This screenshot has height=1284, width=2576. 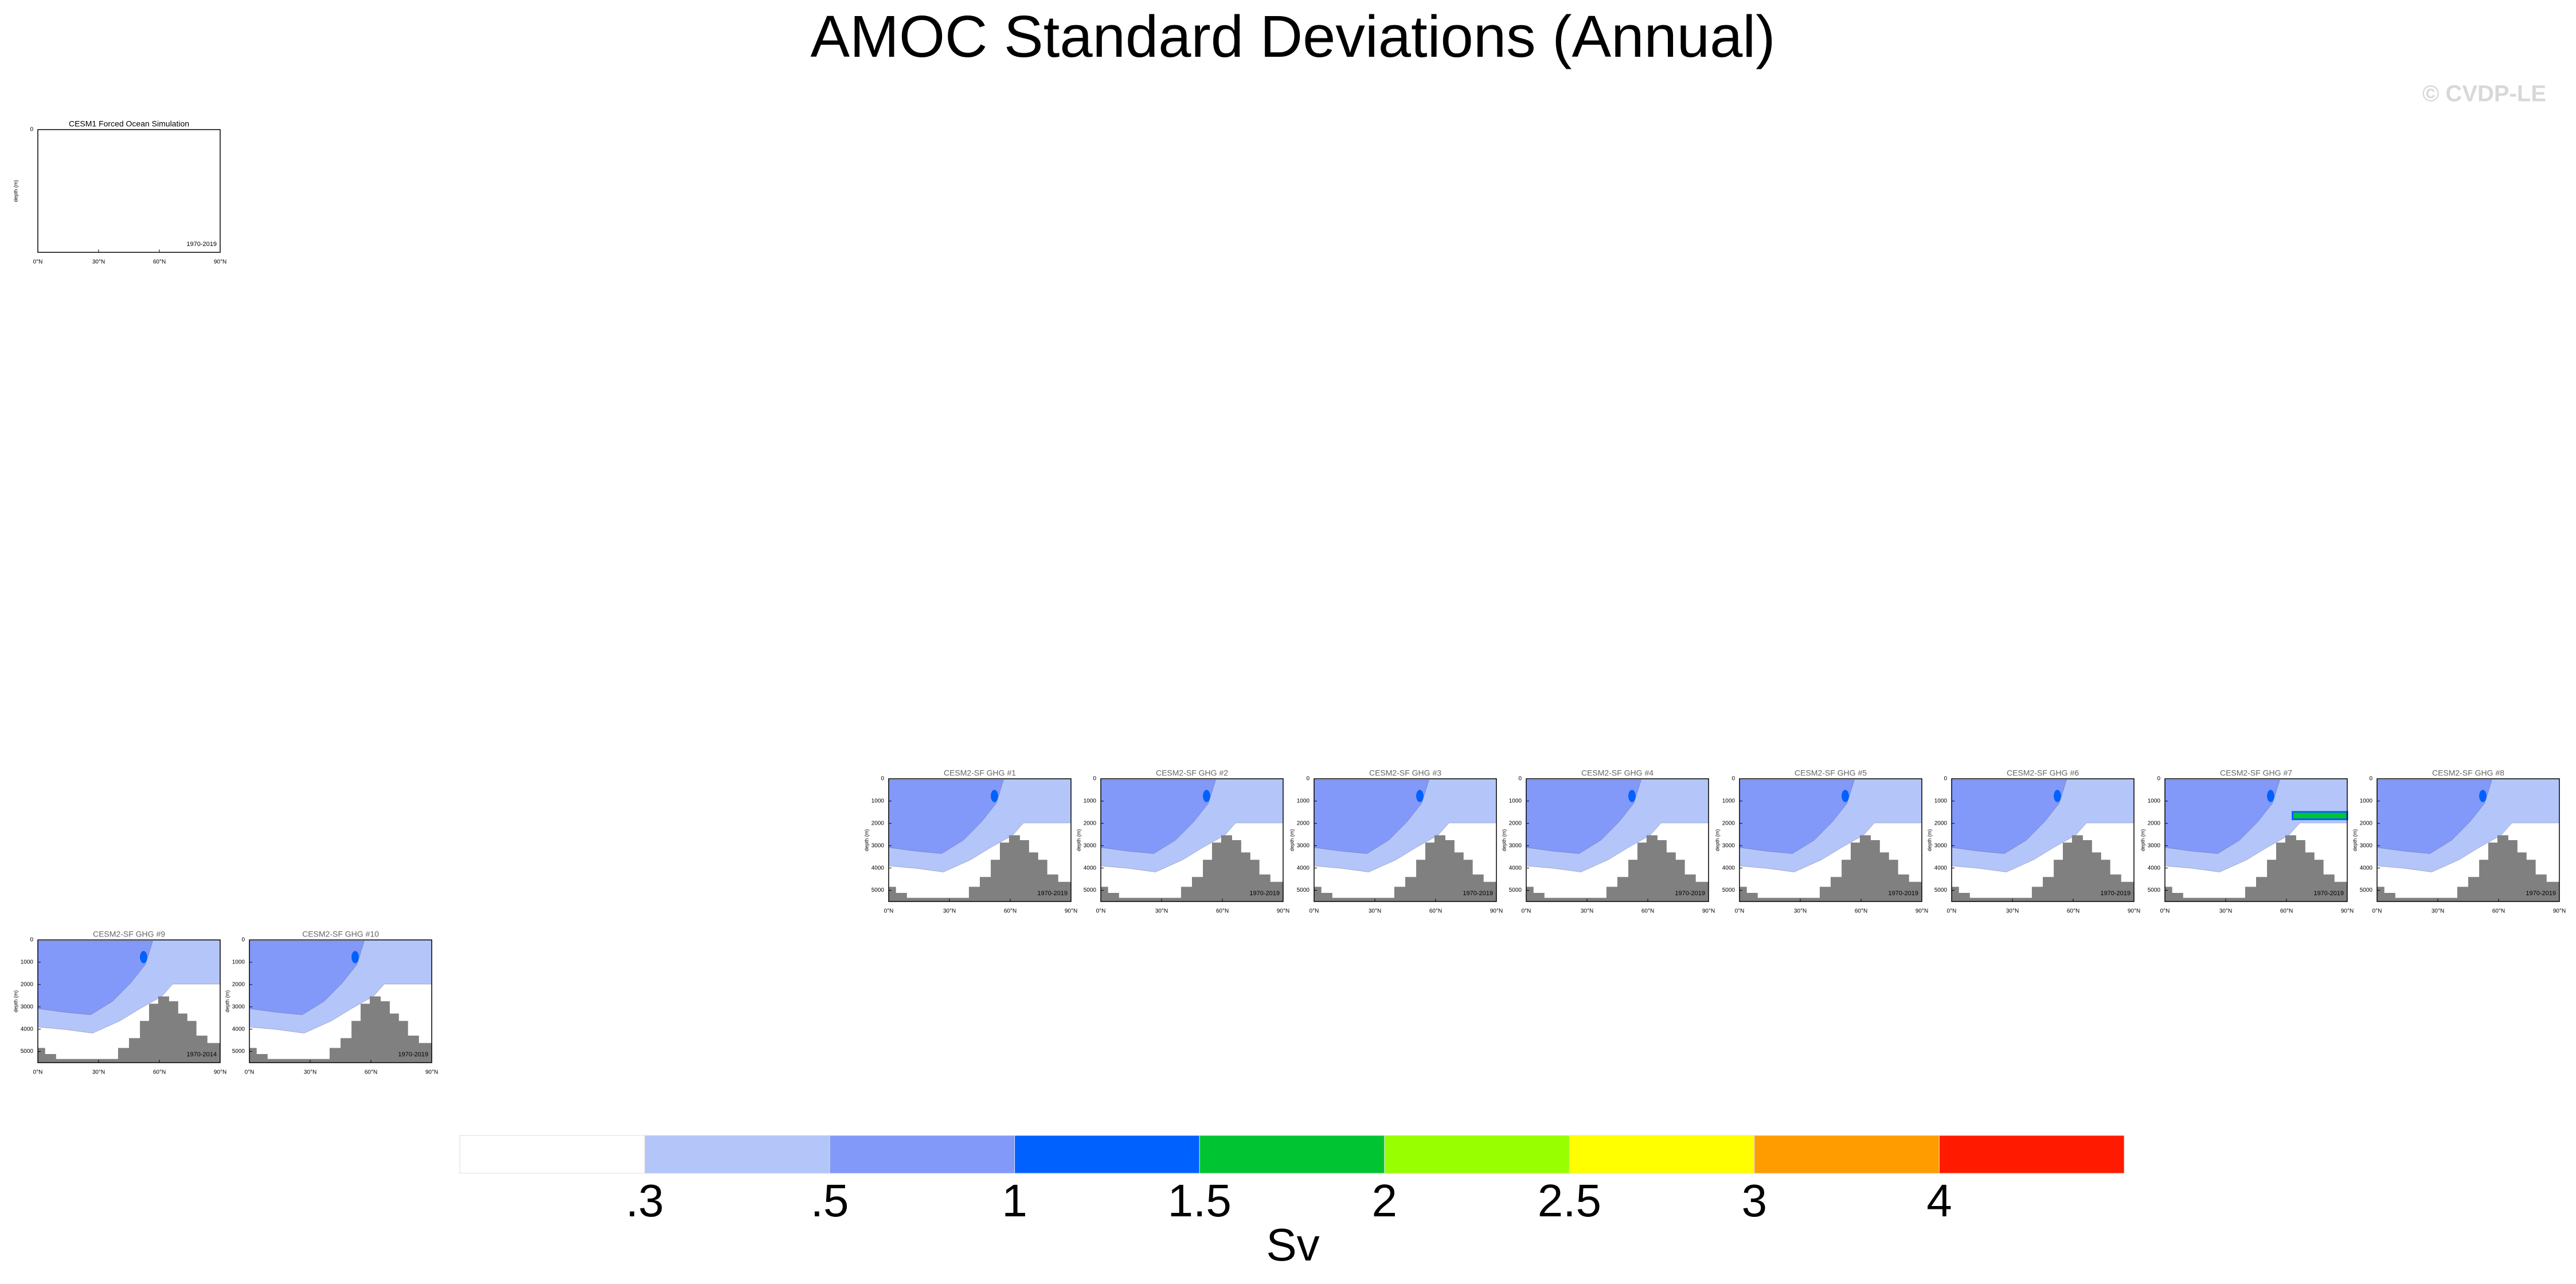 What do you see at coordinates (980, 773) in the screenshot?
I see `panel-title: CESM2-SF GHG #1` at bounding box center [980, 773].